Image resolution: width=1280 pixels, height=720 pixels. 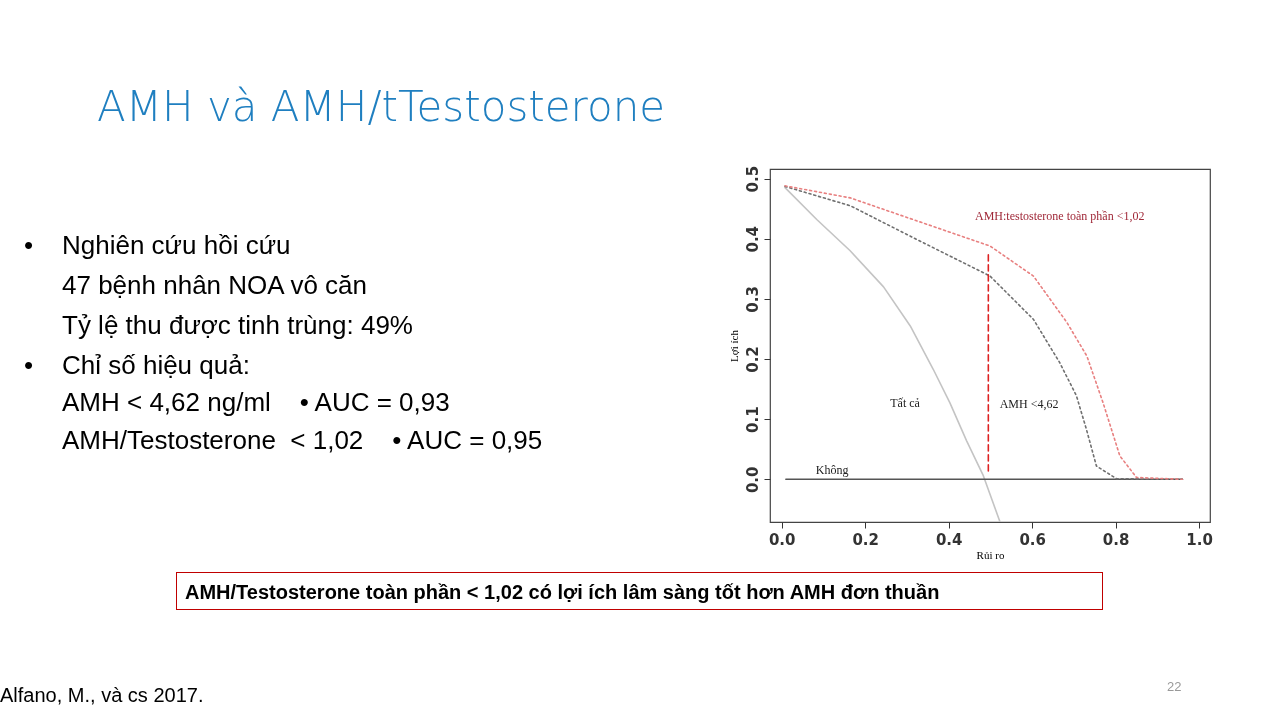 I want to click on y-tick-label: 0.5, so click(x=752, y=179).